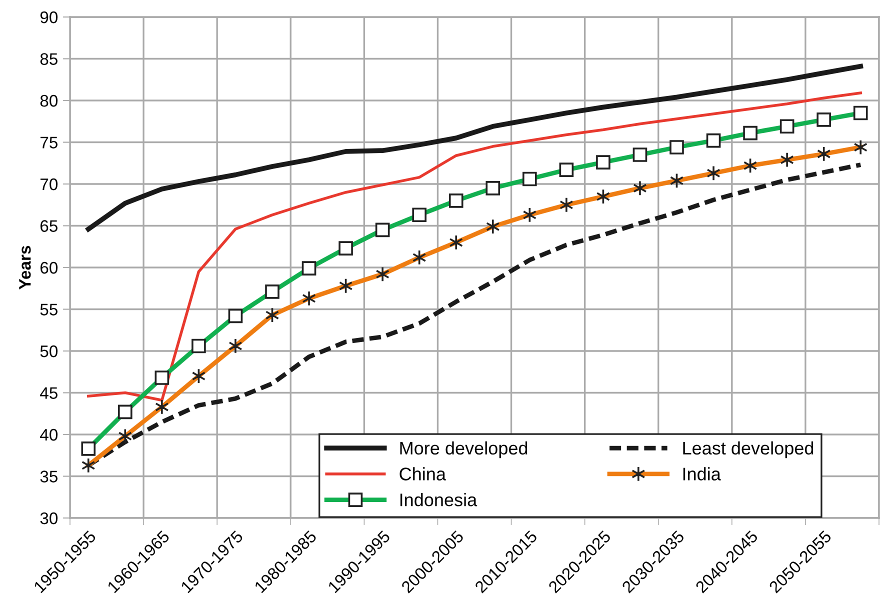 The height and width of the screenshot is (612, 882). Describe the element at coordinates (49, 184) in the screenshot. I see `y-tick-label: 70` at that location.